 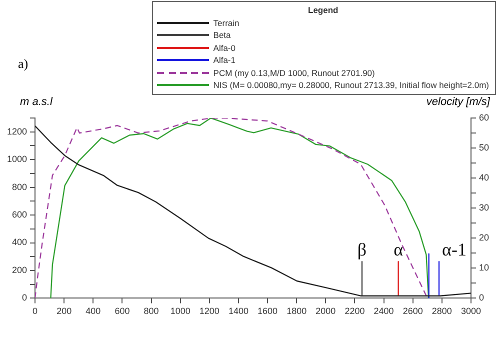 I want to click on y-tick-label: 1200, so click(x=17, y=131).